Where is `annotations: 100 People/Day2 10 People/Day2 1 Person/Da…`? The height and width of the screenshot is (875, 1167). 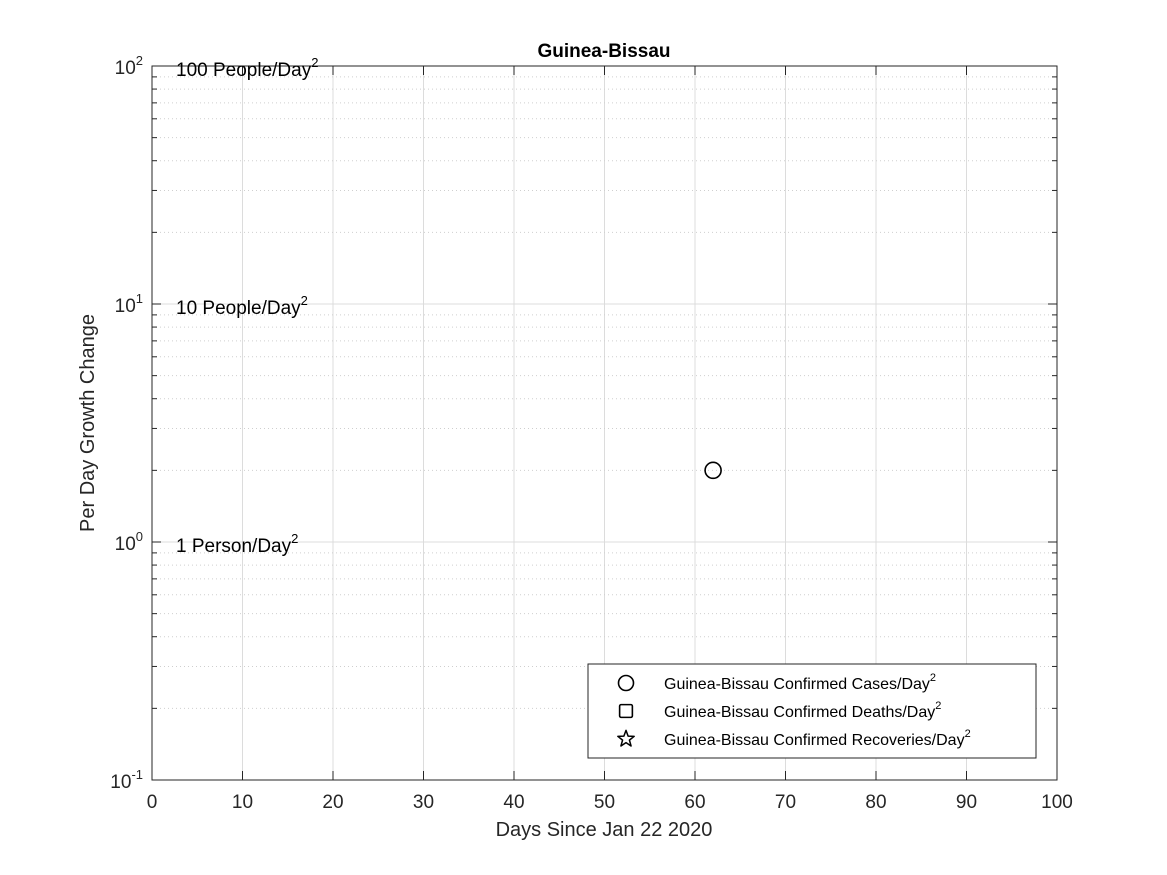 annotations: 100 People/Day2 10 People/Day2 1 Person/Da… is located at coordinates (247, 306).